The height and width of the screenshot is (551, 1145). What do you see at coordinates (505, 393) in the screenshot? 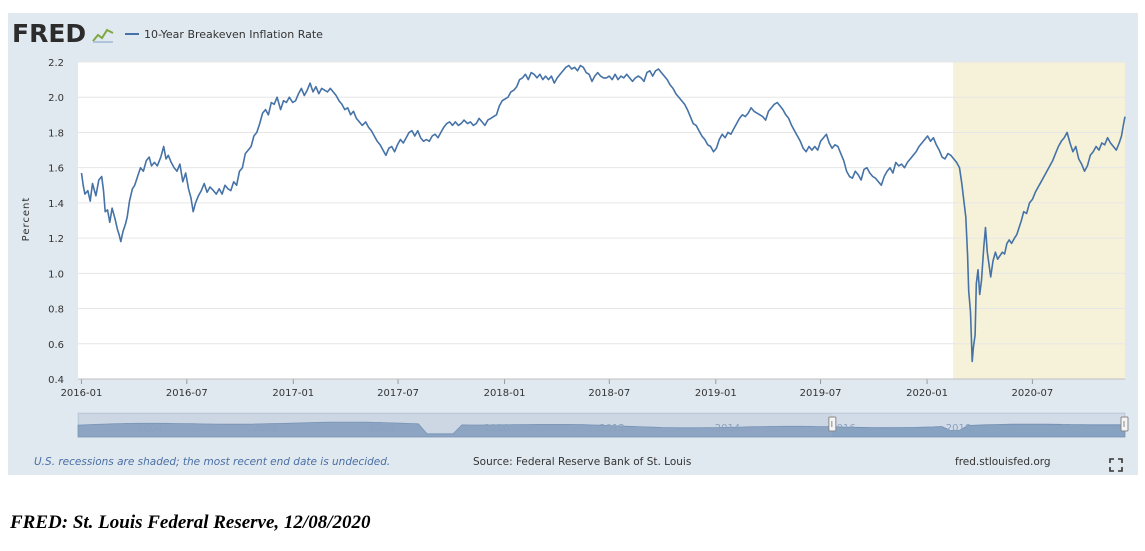
I see `x-tick-label: 2018-01` at bounding box center [505, 393].